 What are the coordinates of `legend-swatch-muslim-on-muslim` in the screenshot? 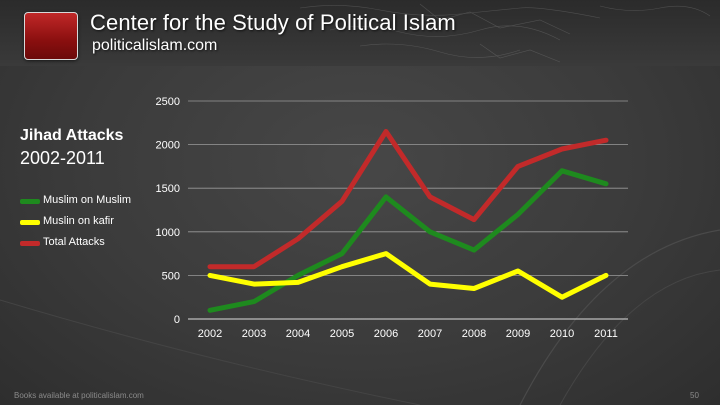 It's located at (30, 201).